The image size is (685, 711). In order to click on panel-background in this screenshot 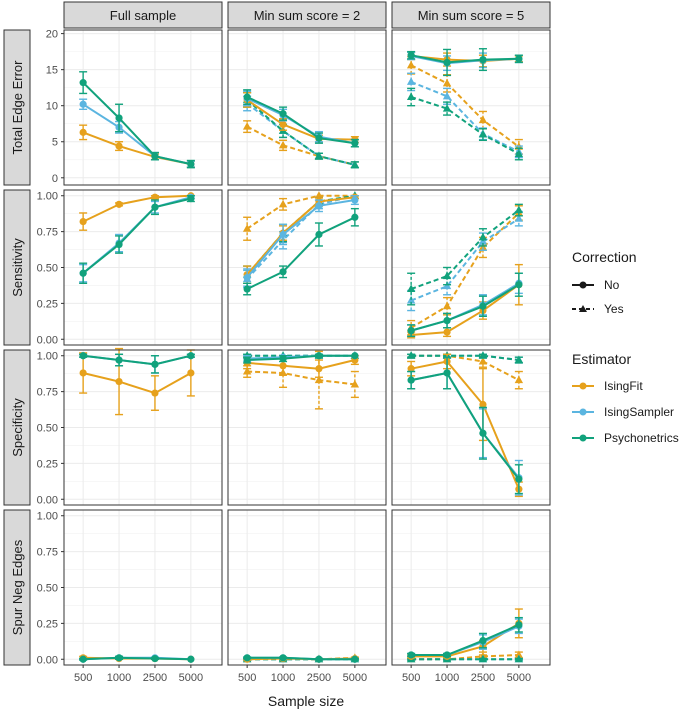, I will do `click(307, 107)`.